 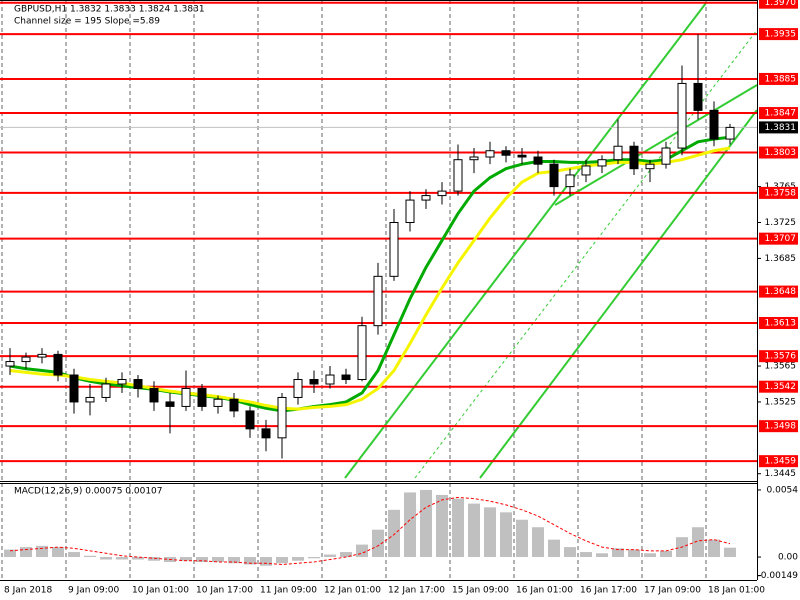 What do you see at coordinates (109, 10) in the screenshot?
I see `chart-title: GBPUSD,H1 1.3832 1.3833 1.3824 1.3831` at bounding box center [109, 10].